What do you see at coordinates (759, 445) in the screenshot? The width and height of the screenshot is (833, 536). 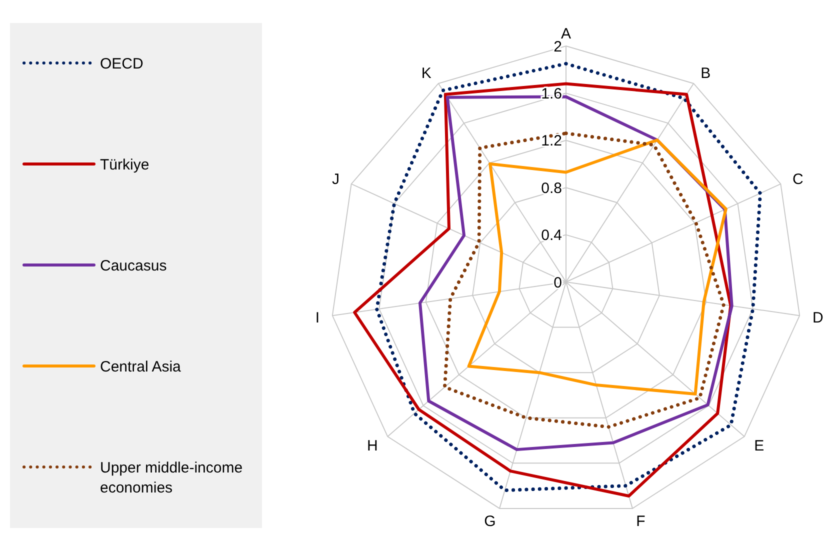 I see `spoke-label: E` at bounding box center [759, 445].